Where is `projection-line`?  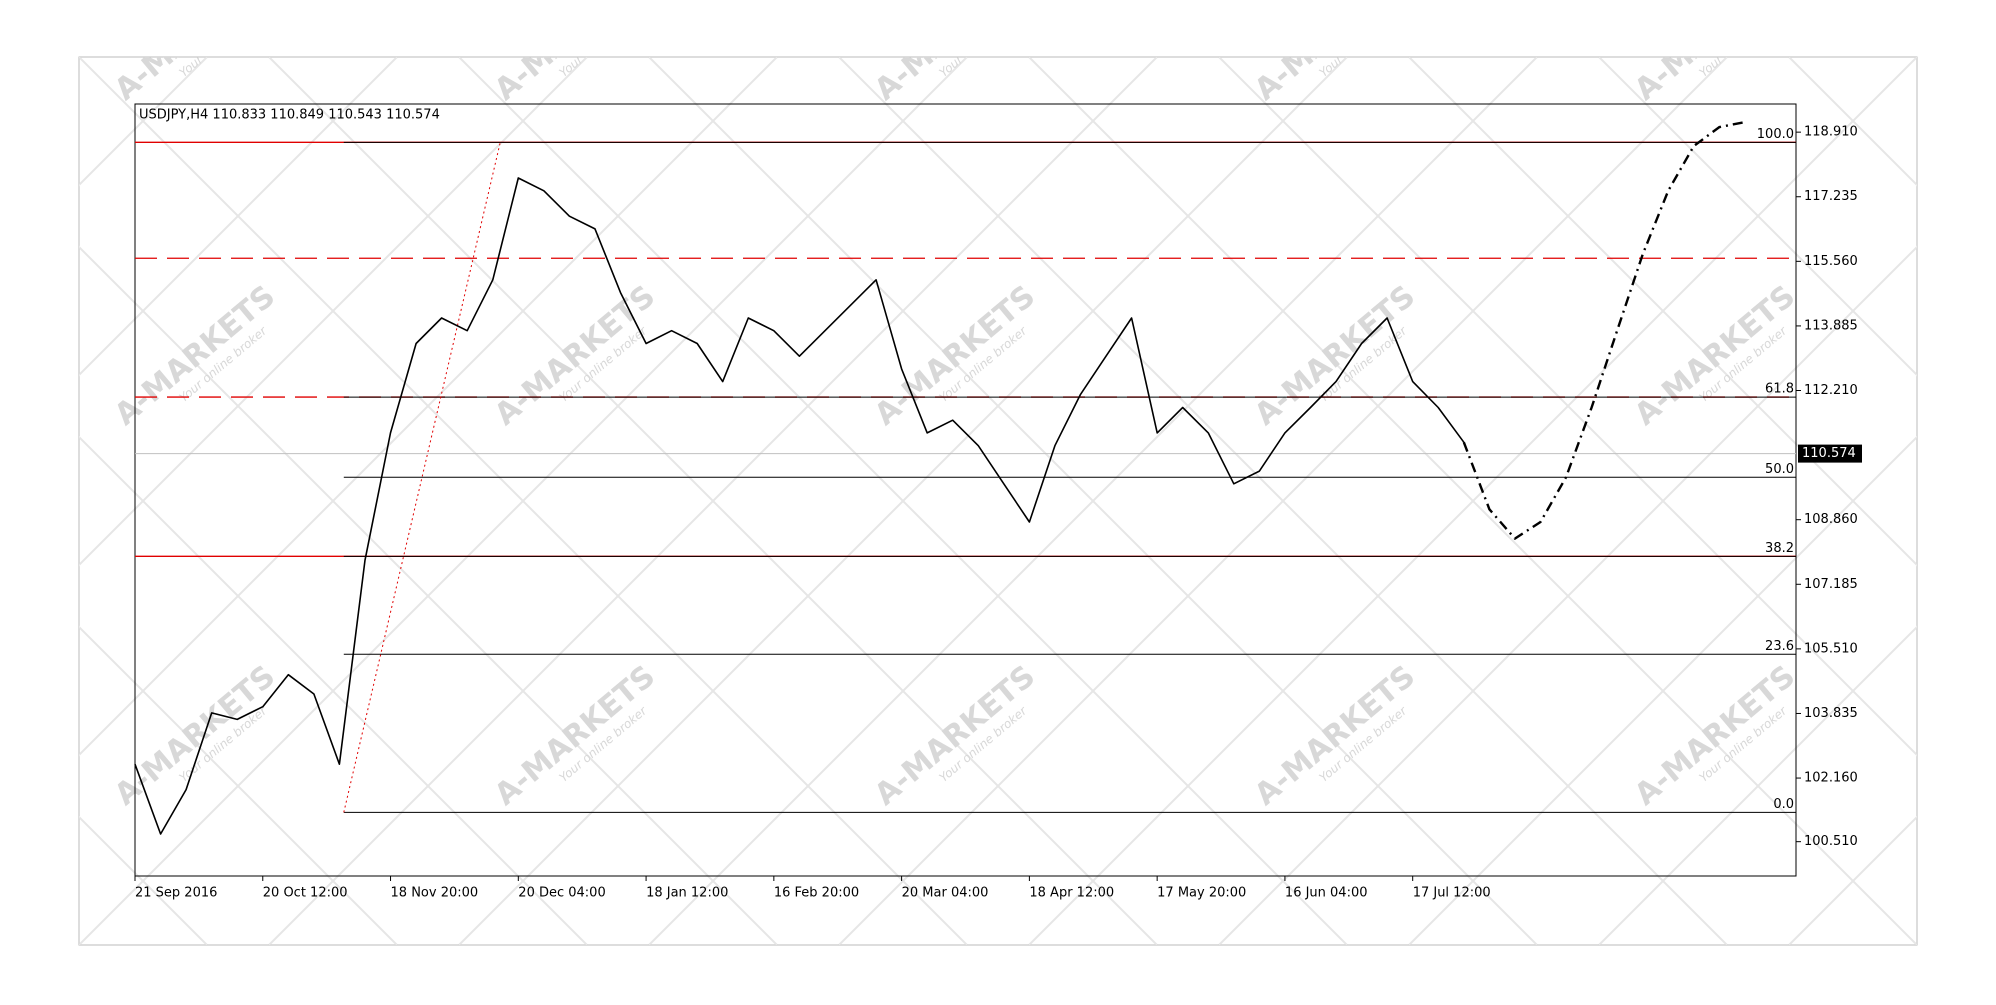 projection-line is located at coordinates (1604, 330).